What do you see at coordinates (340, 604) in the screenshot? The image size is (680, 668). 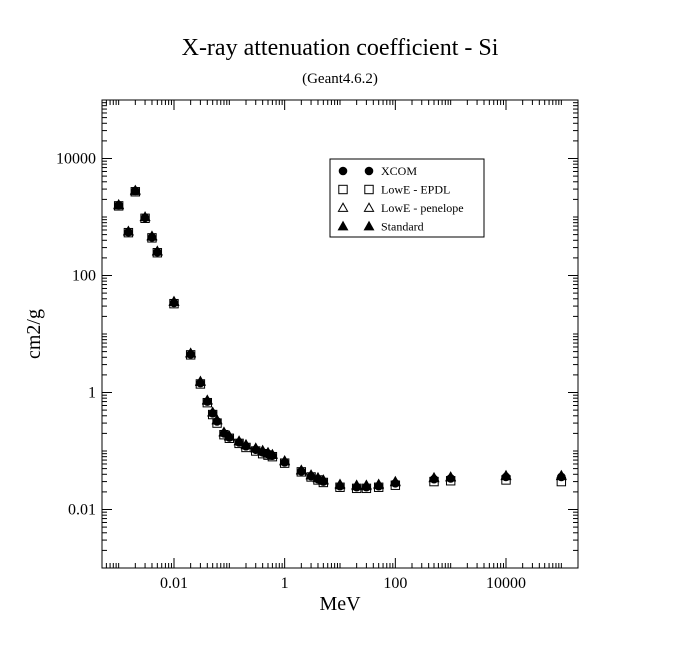 I see `x-axis-label: MeV` at bounding box center [340, 604].